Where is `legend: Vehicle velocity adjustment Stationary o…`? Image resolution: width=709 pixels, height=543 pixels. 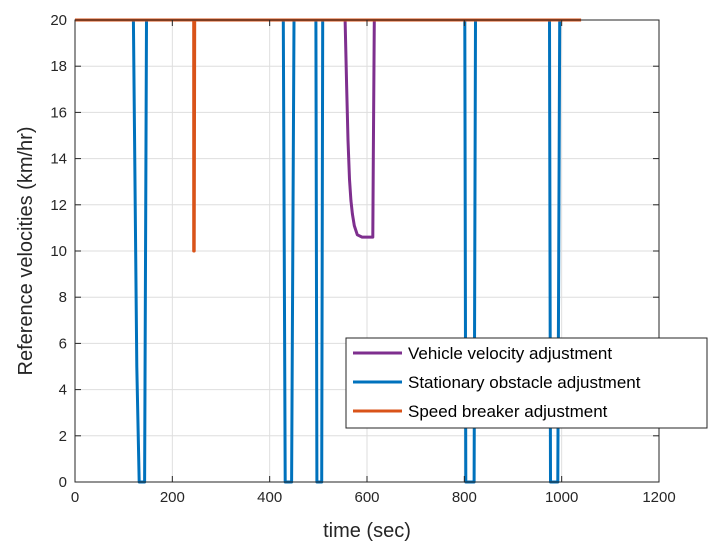
legend: Vehicle velocity adjustment Stationary o… is located at coordinates (526, 383).